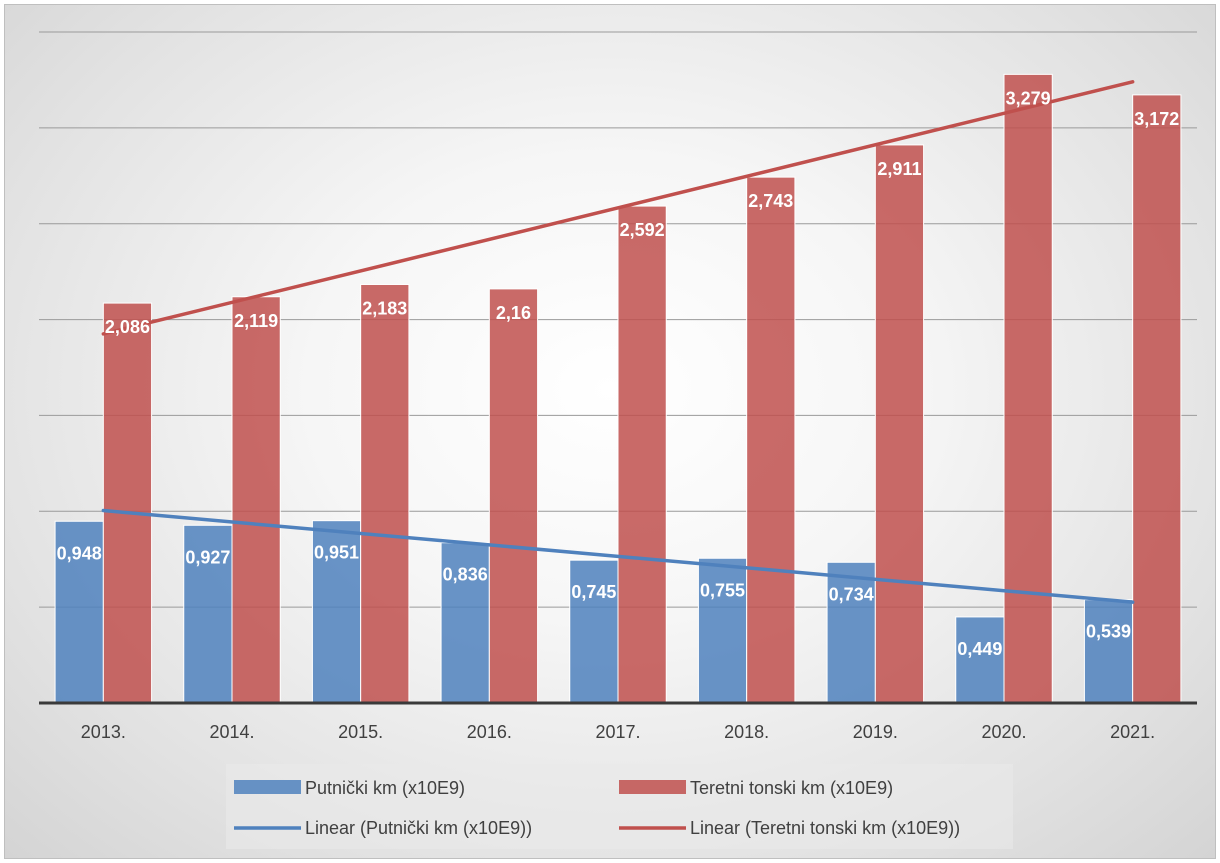  I want to click on x-tick-label: 2020., so click(1003, 732).